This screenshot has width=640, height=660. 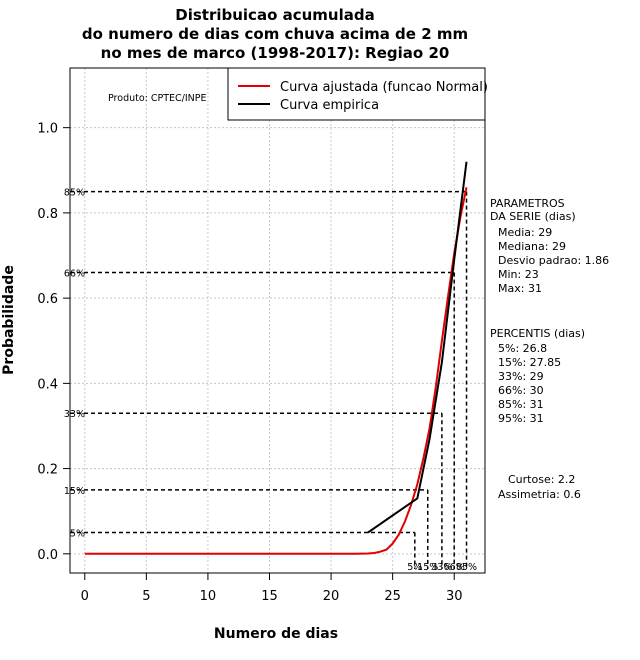 I want to click on product-label: Produto: CPTEC/INPE, so click(x=157, y=98).